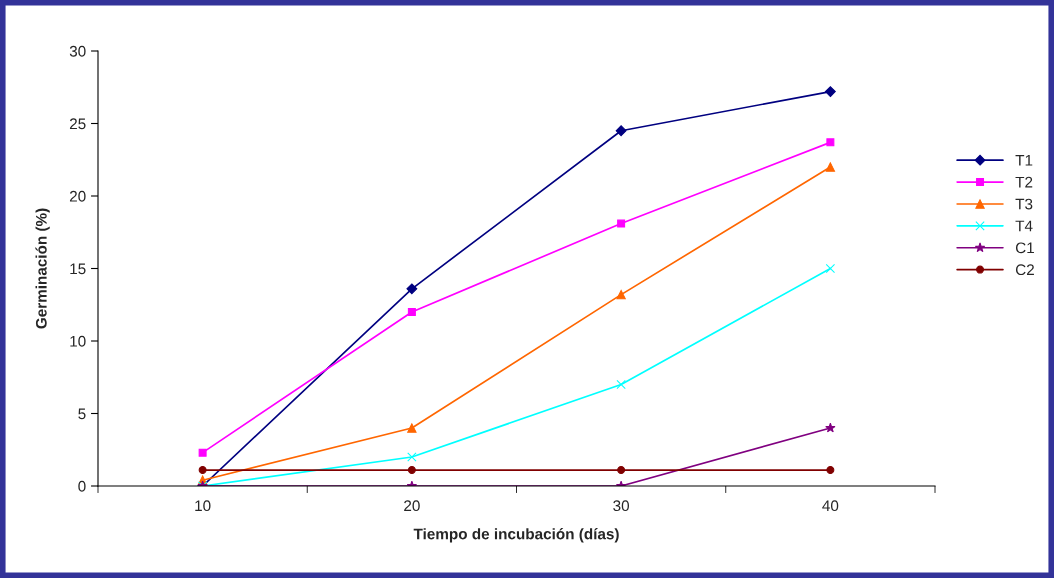 Image resolution: width=1054 pixels, height=578 pixels. What do you see at coordinates (1024, 248) in the screenshot?
I see `legend-label: C1` at bounding box center [1024, 248].